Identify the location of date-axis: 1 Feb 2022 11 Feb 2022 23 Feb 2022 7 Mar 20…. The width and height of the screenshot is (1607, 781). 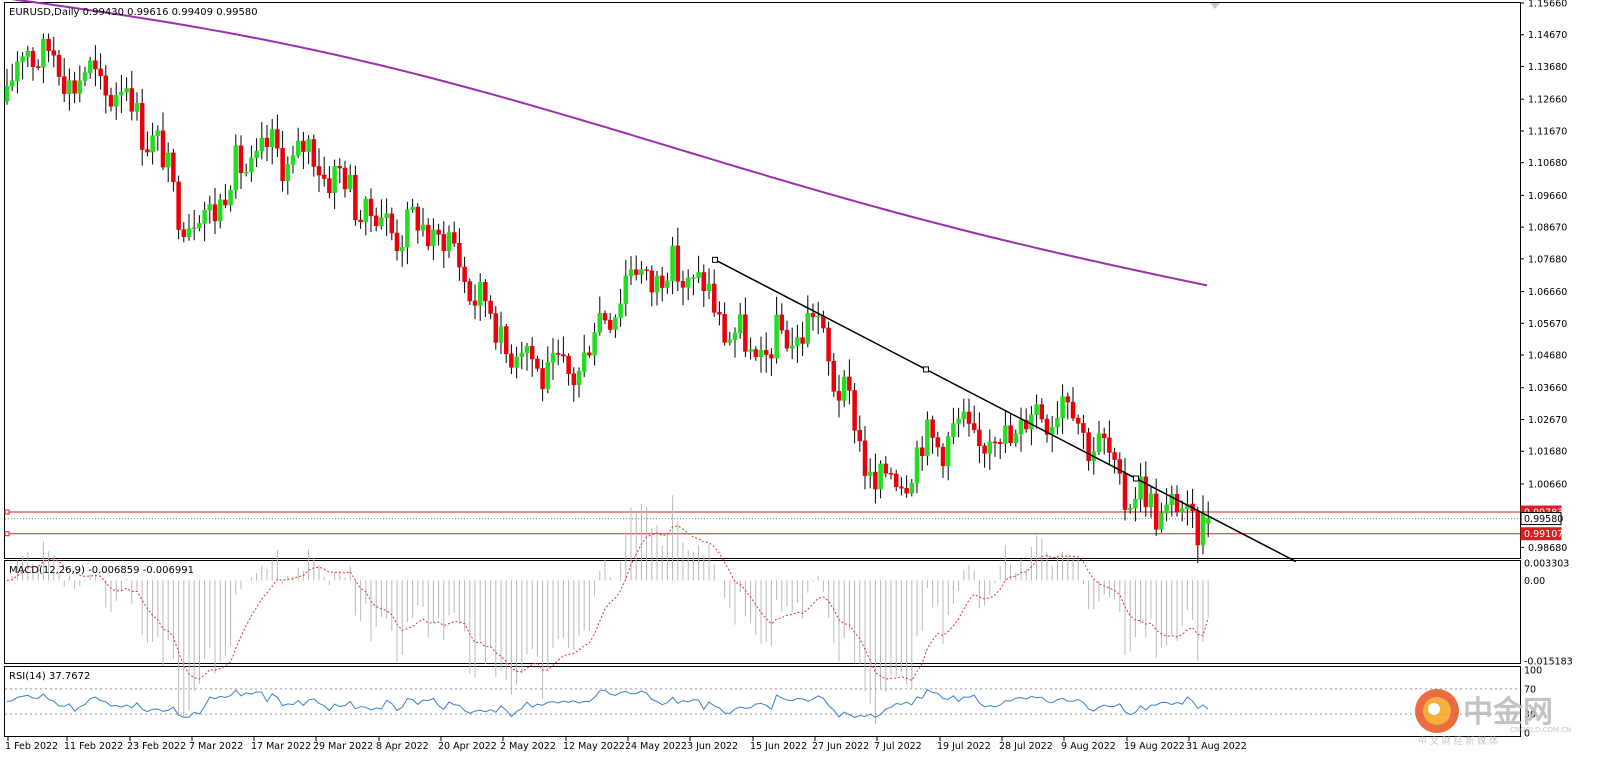
(626, 744).